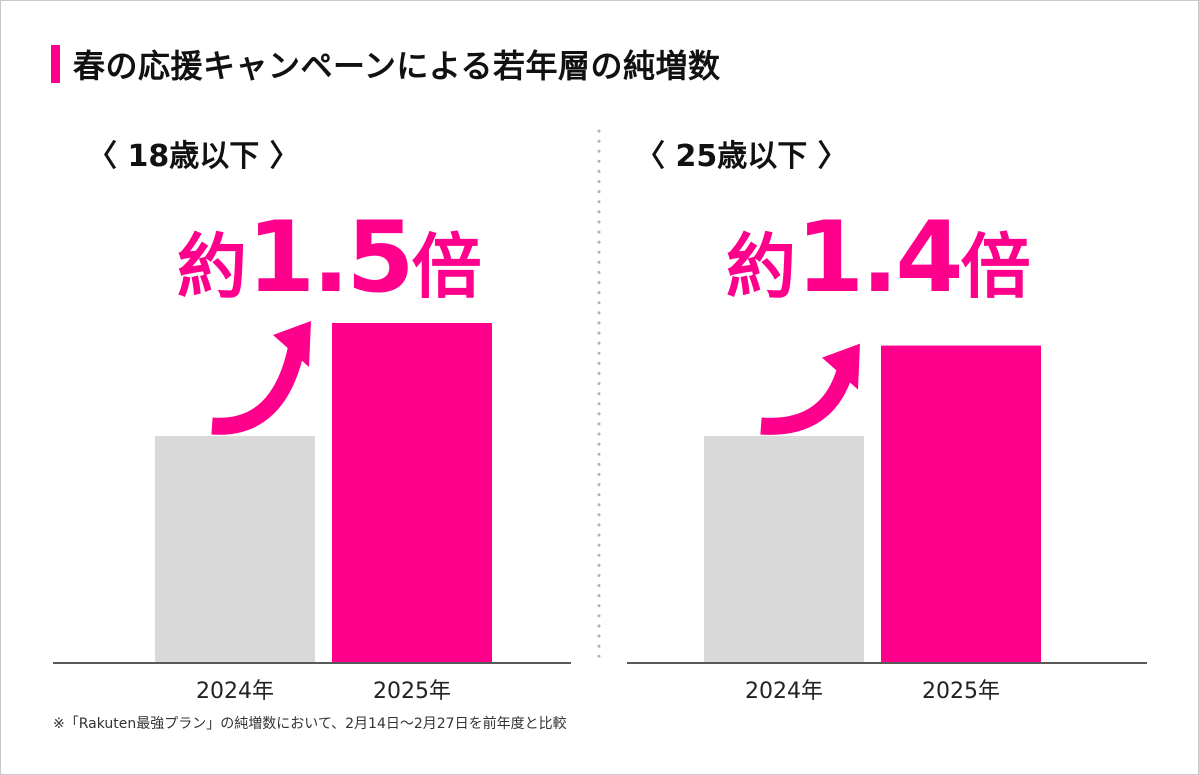 The image size is (1199, 775). I want to click on multiplier-value: 1.5, so click(331, 258).